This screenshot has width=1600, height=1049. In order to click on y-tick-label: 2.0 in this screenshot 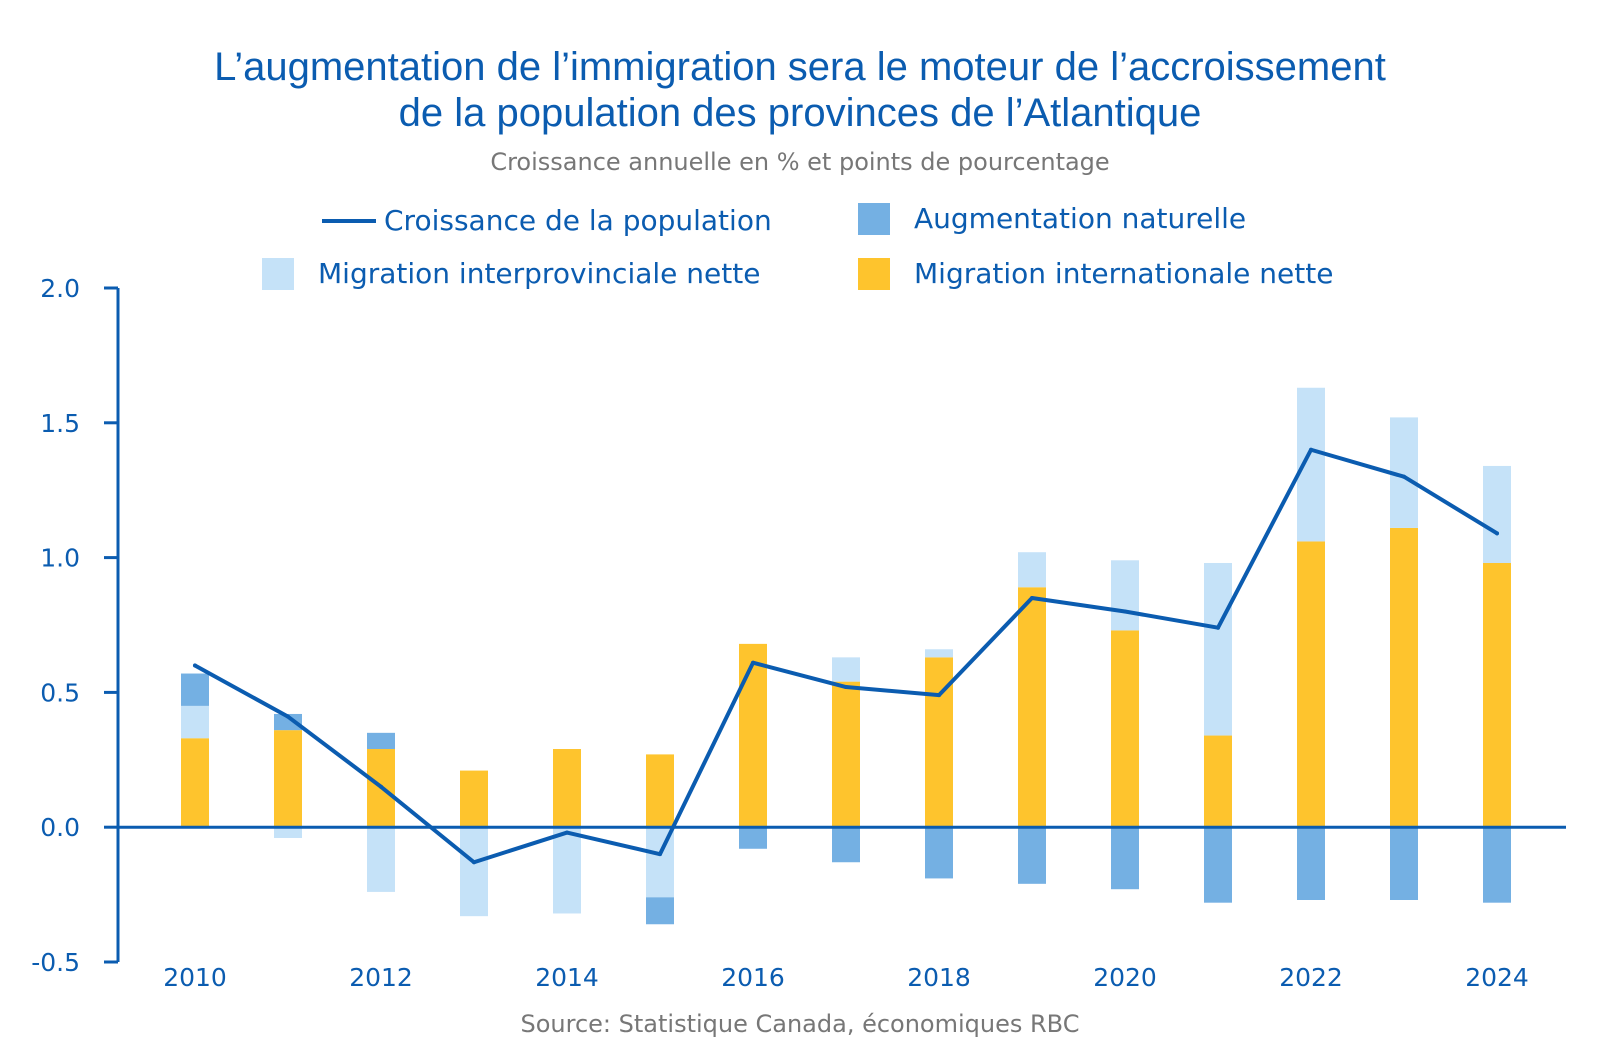, I will do `click(60, 288)`.